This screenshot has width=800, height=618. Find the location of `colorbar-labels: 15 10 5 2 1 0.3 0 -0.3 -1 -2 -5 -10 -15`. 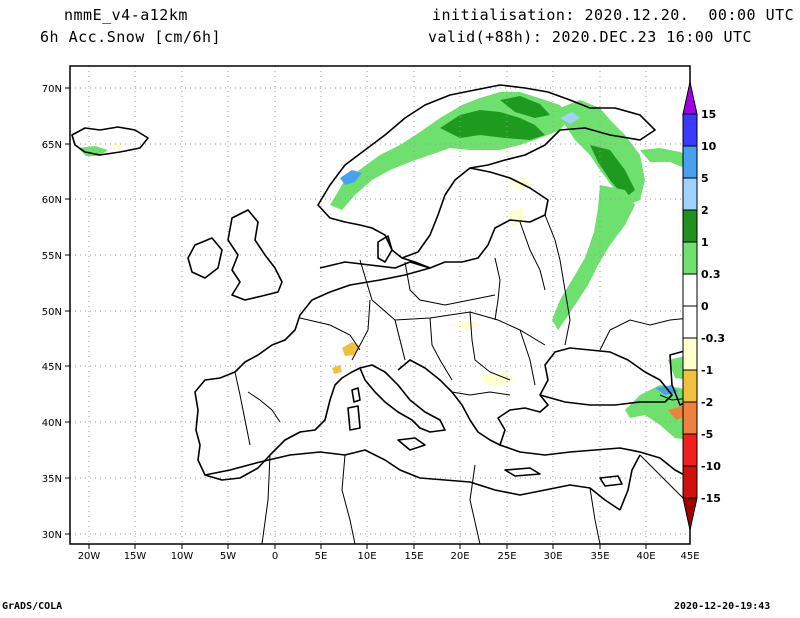

colorbar-labels: 15 10 5 2 1 0.3 0 -0.3 -1 -2 -5 -10 -15 is located at coordinates (713, 306).